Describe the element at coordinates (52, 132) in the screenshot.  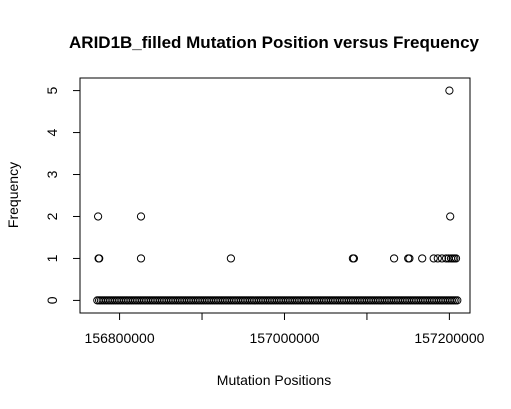
I see `y-tick-label: 4` at that location.